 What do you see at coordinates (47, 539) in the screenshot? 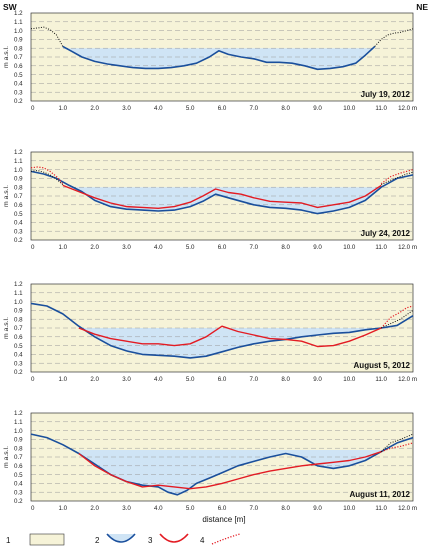
I see `legend-swatch-ground` at bounding box center [47, 539].